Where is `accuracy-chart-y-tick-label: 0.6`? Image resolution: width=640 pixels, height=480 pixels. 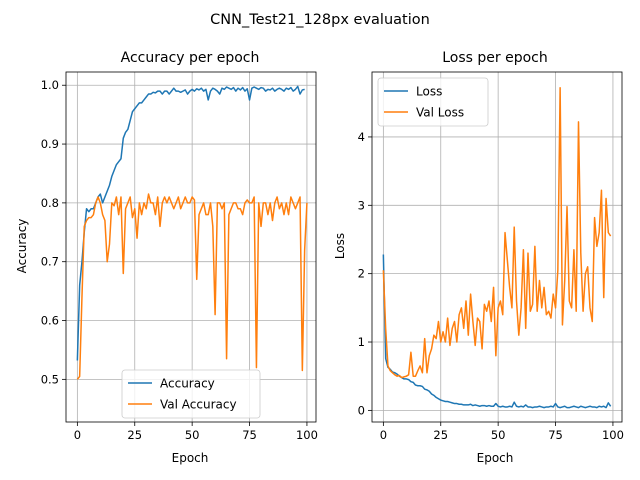
accuracy-chart-y-tick-label: 0.6 is located at coordinates (50, 321).